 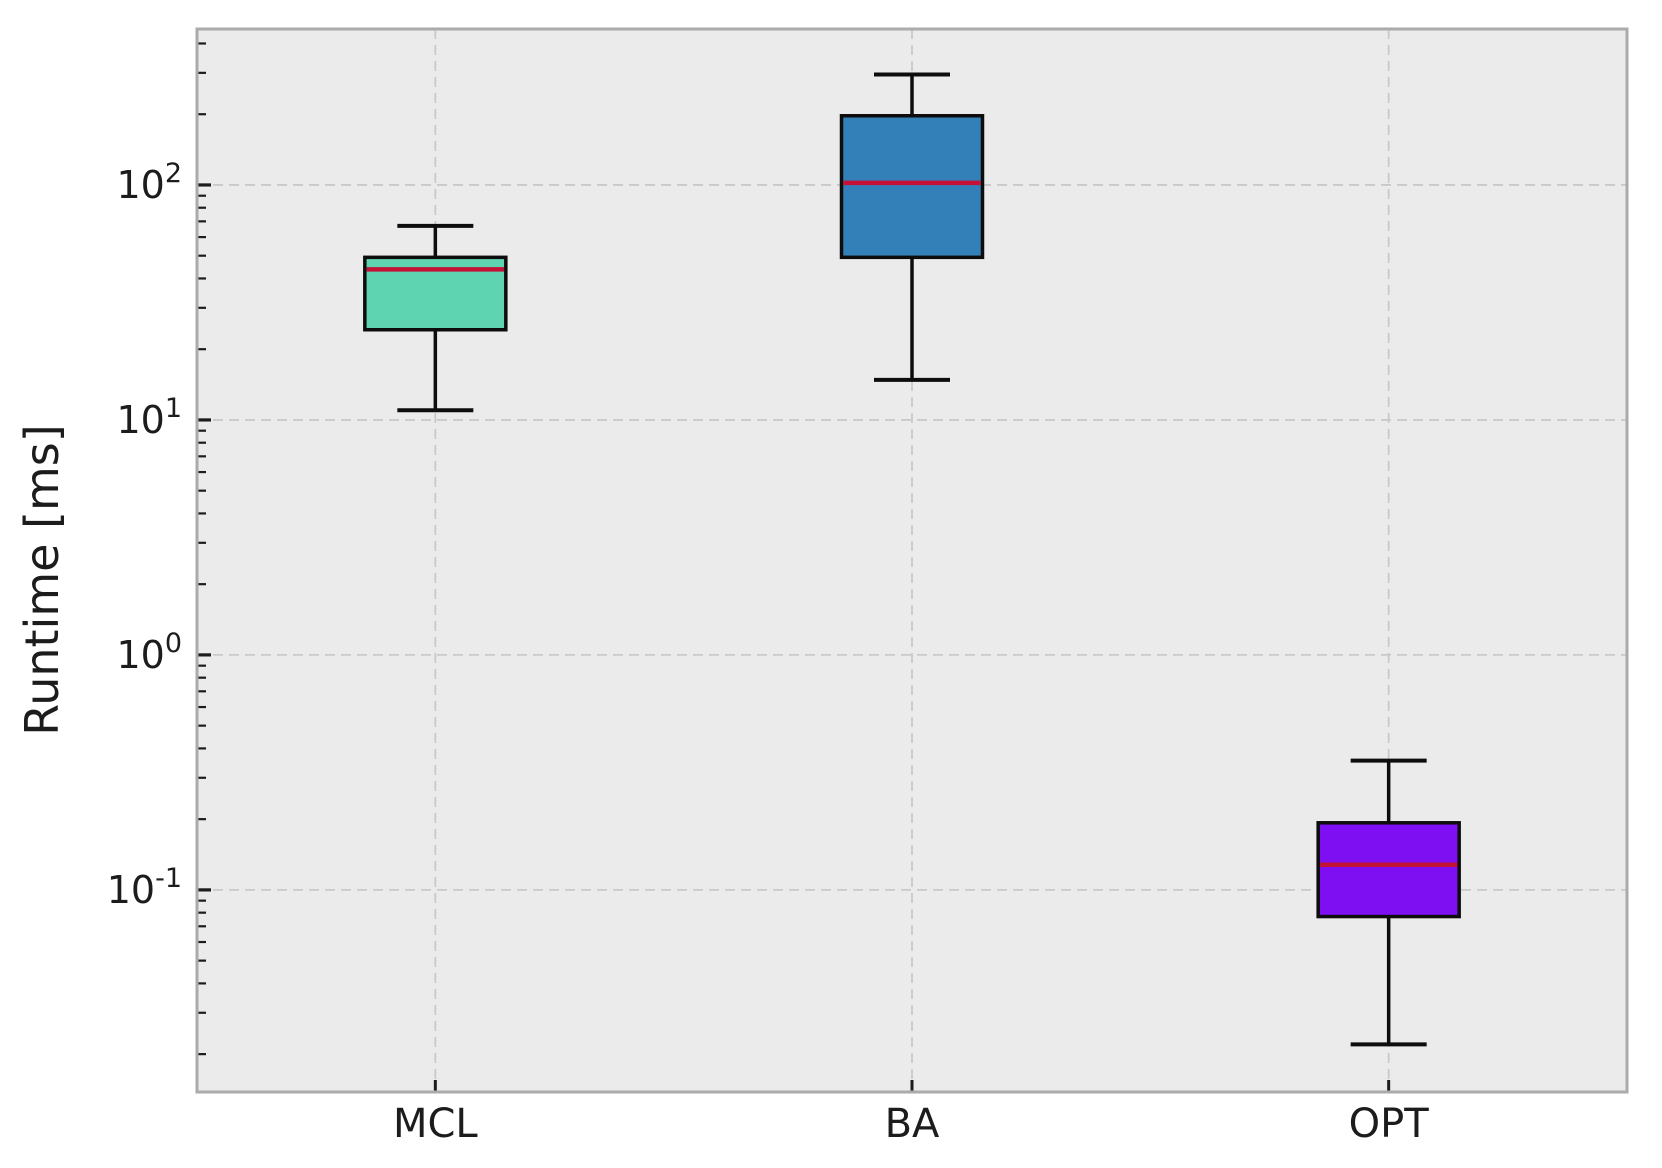 I want to click on y-axis-tick-label: 10⁰, so click(x=149, y=652).